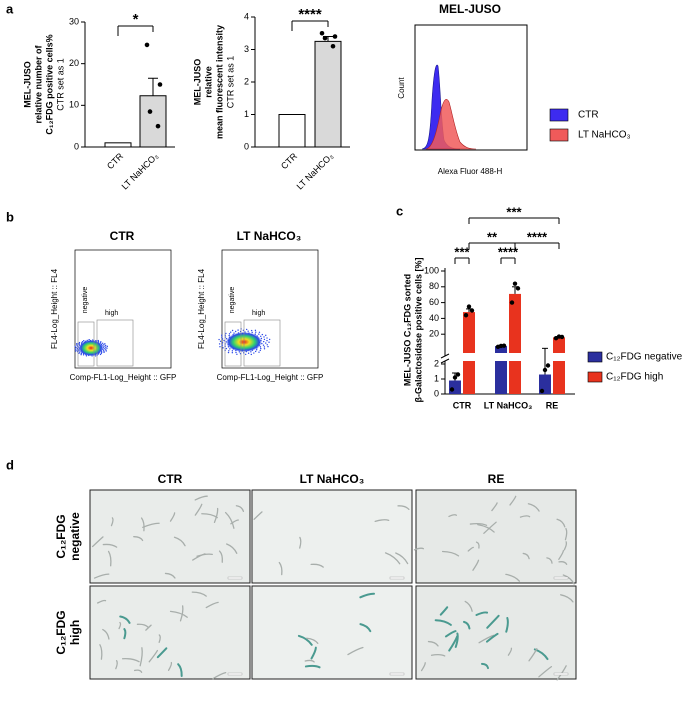 Image resolution: width=685 pixels, height=714 pixels. What do you see at coordinates (469, 377) in the screenshot?
I see `bar` at bounding box center [469, 377].